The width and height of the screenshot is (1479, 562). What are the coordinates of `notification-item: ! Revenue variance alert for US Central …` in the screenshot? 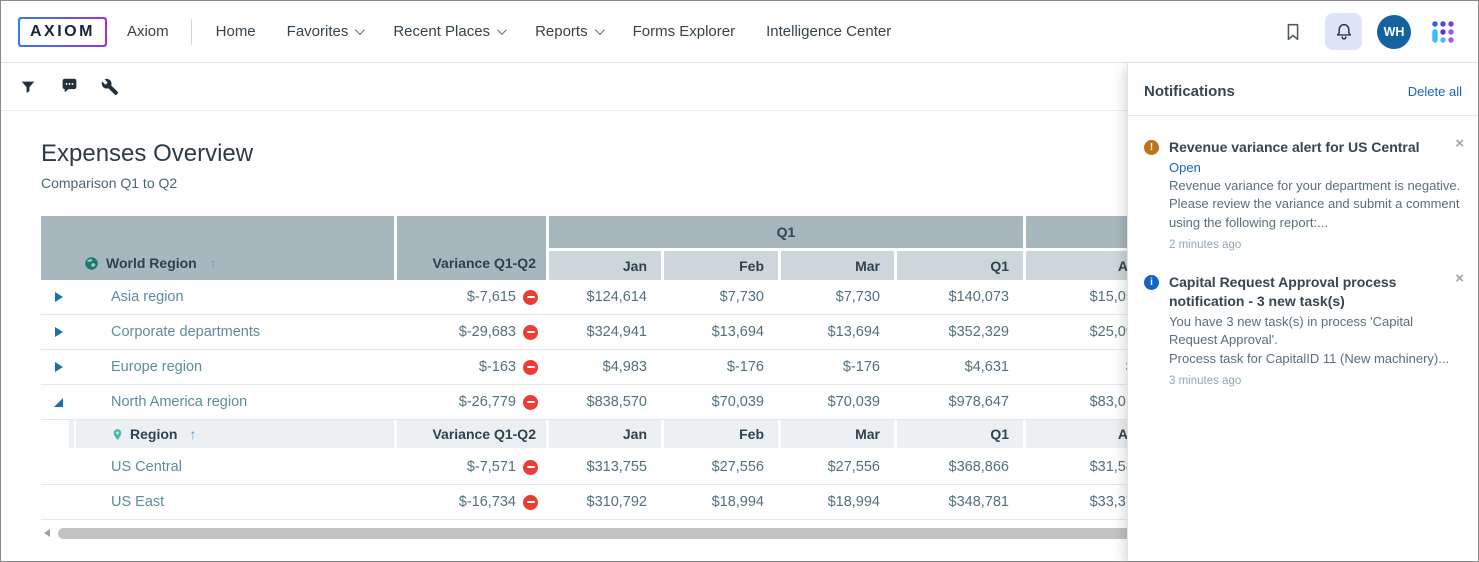 It's located at (1303, 183).